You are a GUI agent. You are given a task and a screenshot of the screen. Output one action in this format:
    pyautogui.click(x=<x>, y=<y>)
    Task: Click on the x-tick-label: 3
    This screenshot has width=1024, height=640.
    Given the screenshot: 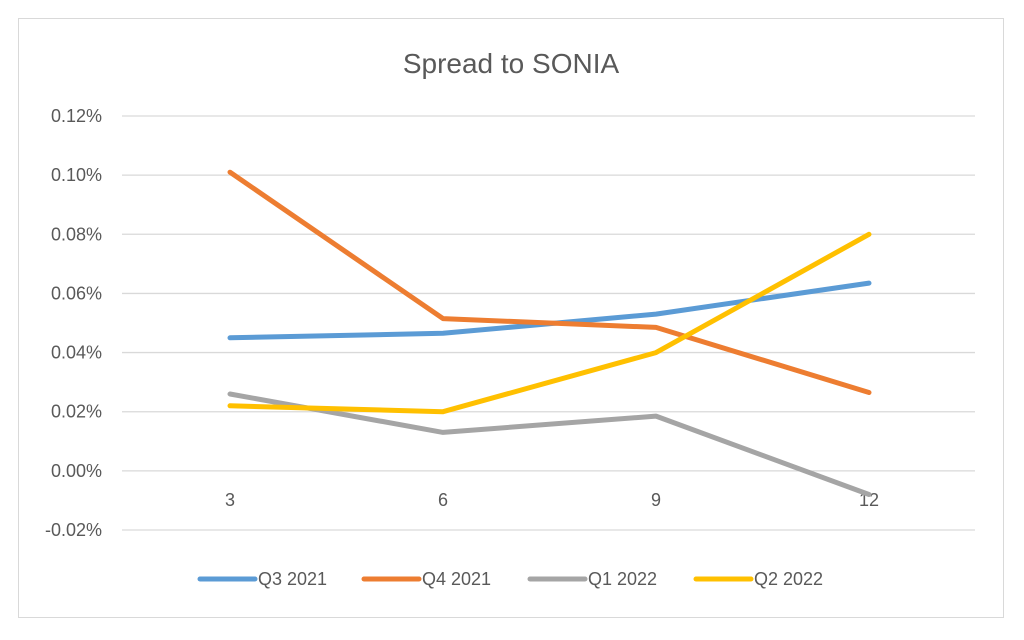 What is the action you would take?
    pyautogui.click(x=230, y=500)
    